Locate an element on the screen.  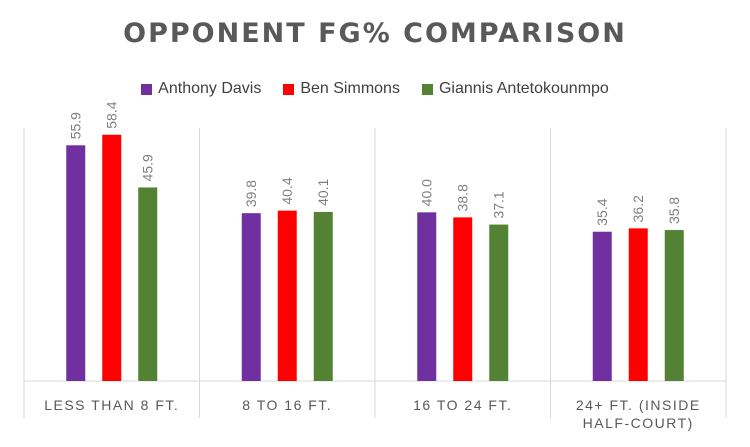
x-tick-label: 24+ FT. (INSIDE is located at coordinates (638, 405).